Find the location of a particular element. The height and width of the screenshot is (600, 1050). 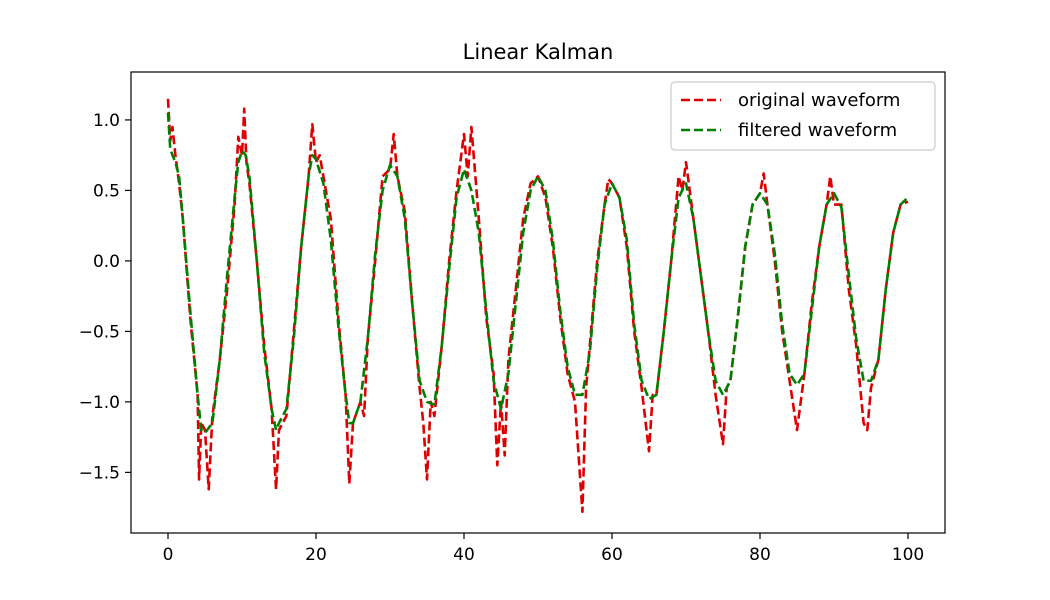

x-tick-label: 80 is located at coordinates (760, 555).